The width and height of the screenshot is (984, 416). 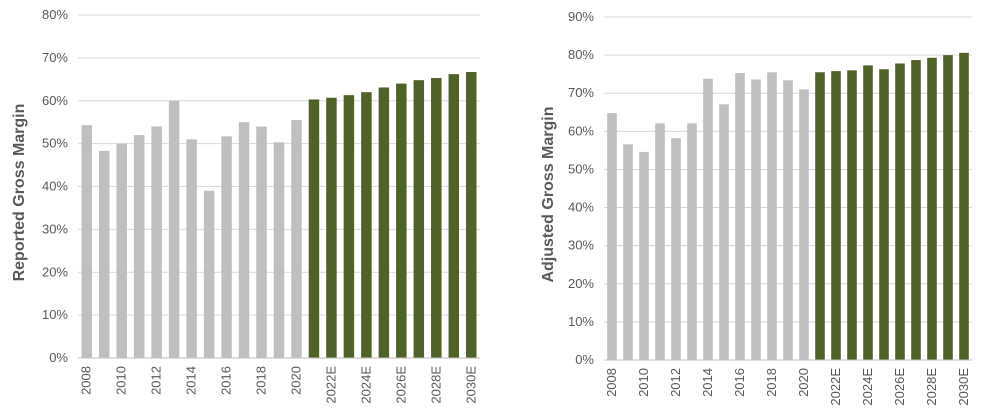 What do you see at coordinates (19, 193) in the screenshot?
I see `y-axis-title: Reported Gross Margin` at bounding box center [19, 193].